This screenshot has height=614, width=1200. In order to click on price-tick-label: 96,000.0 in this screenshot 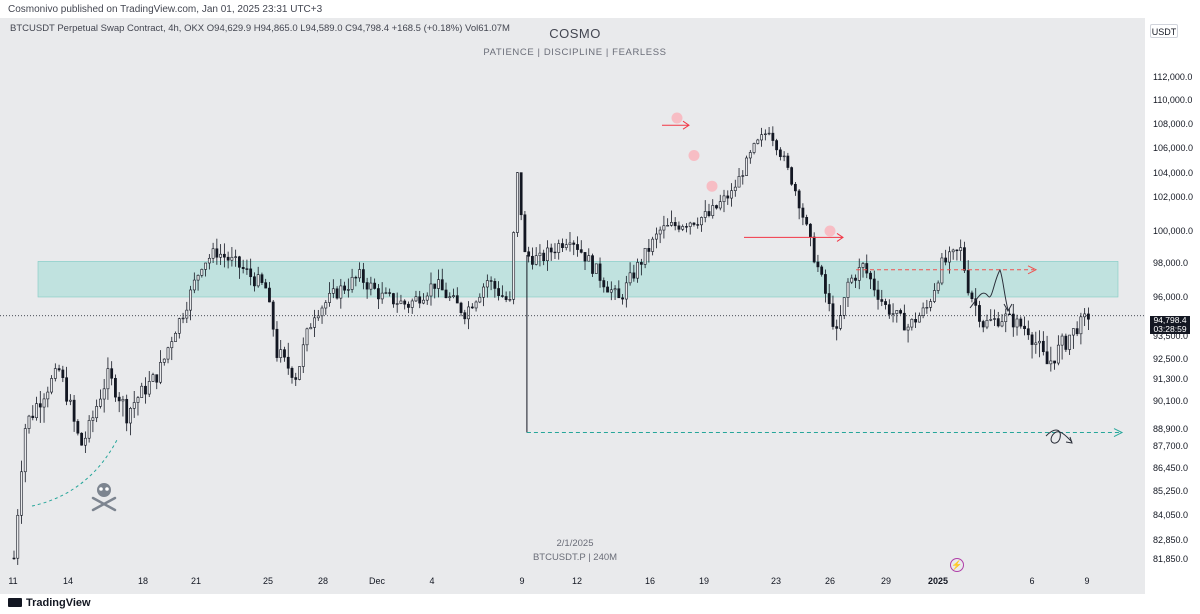, I will do `click(1170, 297)`.